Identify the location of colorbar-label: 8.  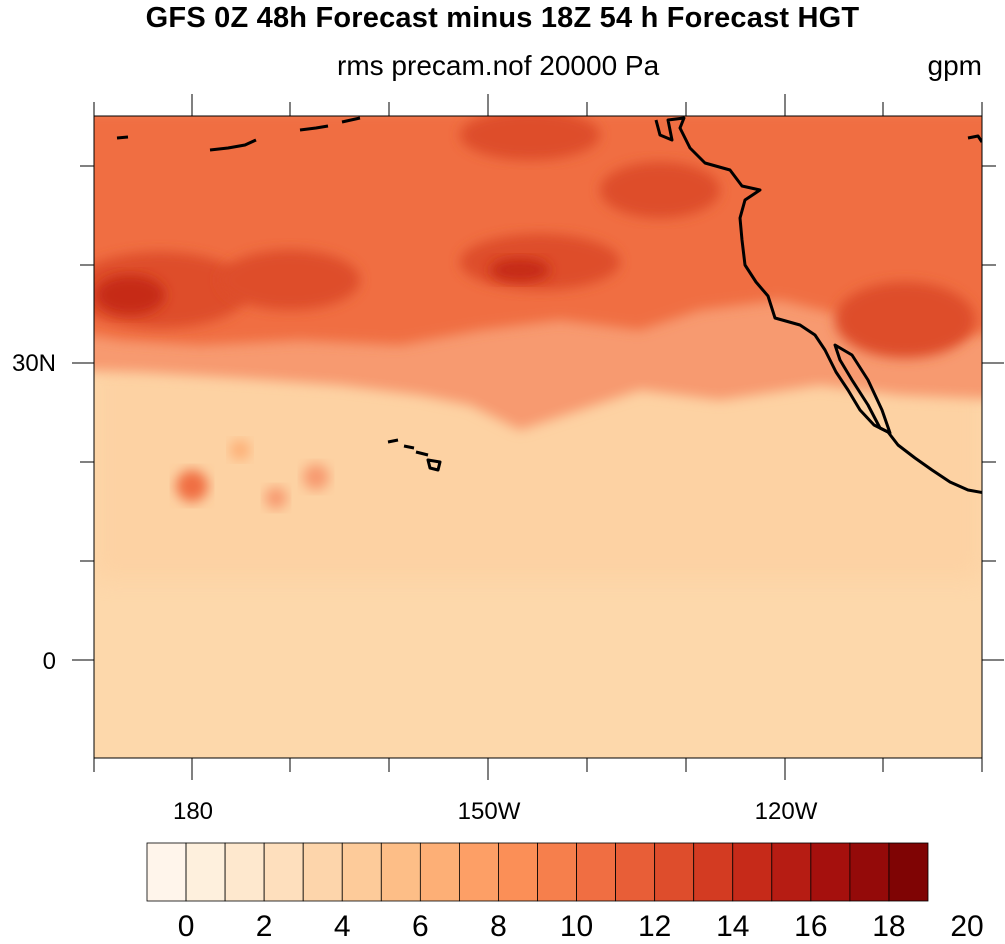
(498, 926).